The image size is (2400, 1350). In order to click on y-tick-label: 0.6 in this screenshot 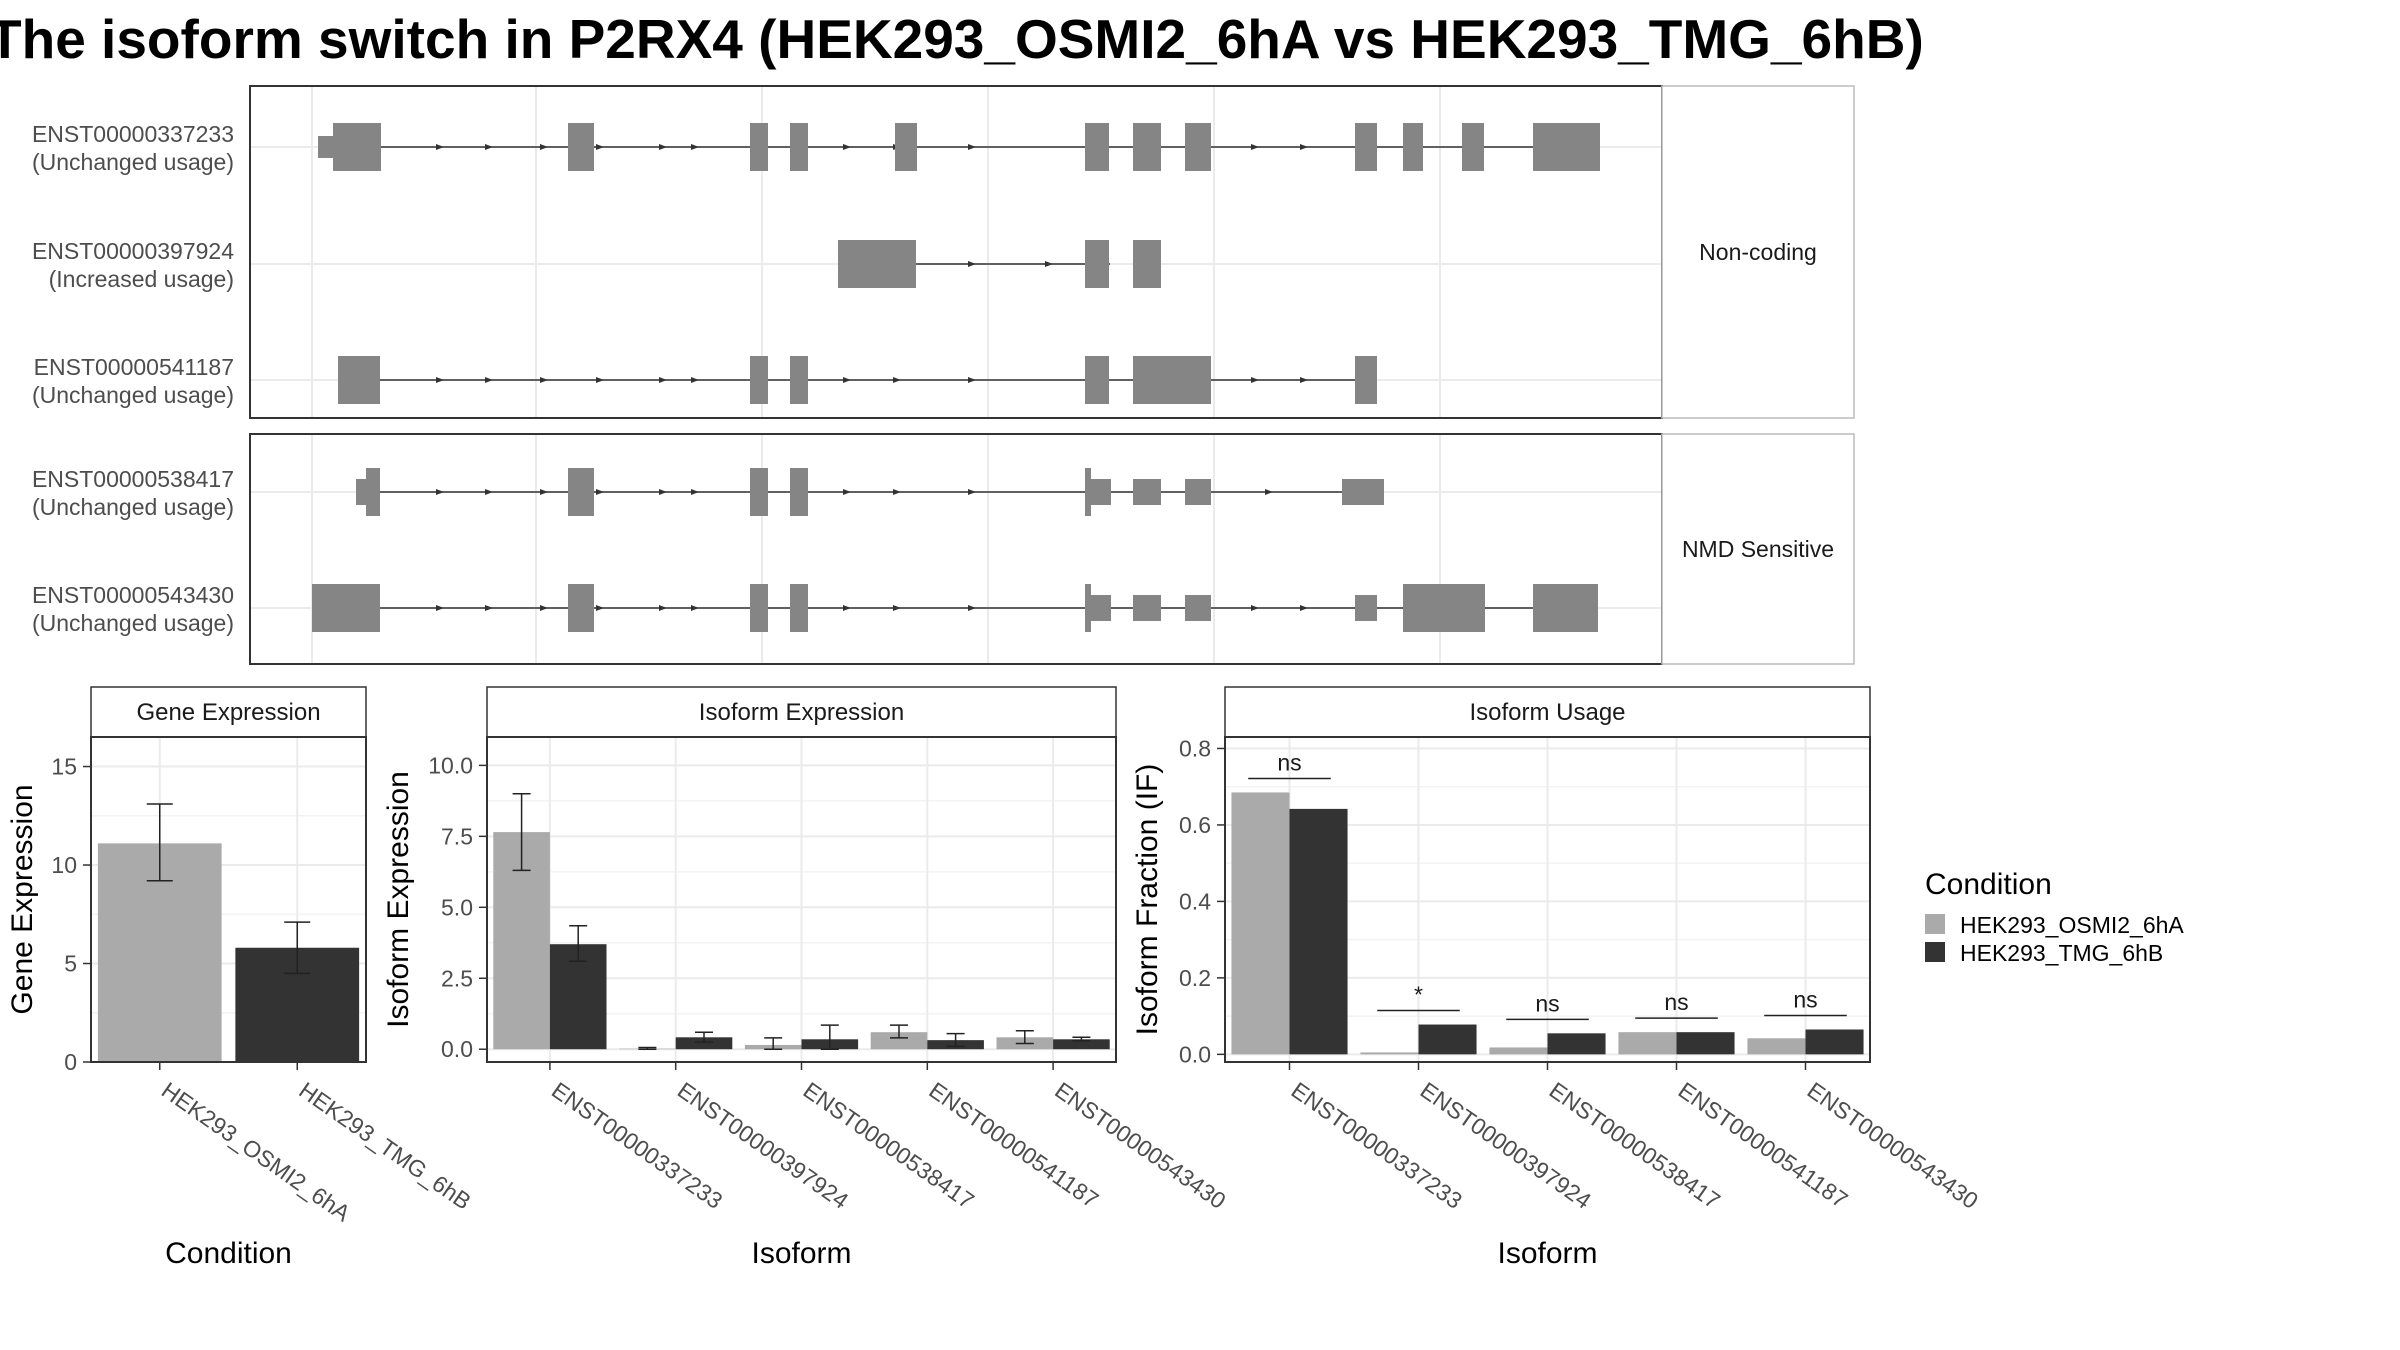, I will do `click(1195, 825)`.